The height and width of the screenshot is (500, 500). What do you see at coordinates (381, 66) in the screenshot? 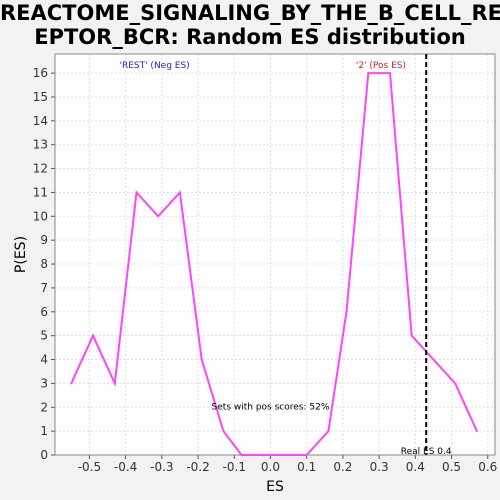
I see `pos-es-label: '2' (Pos ES)` at bounding box center [381, 66].